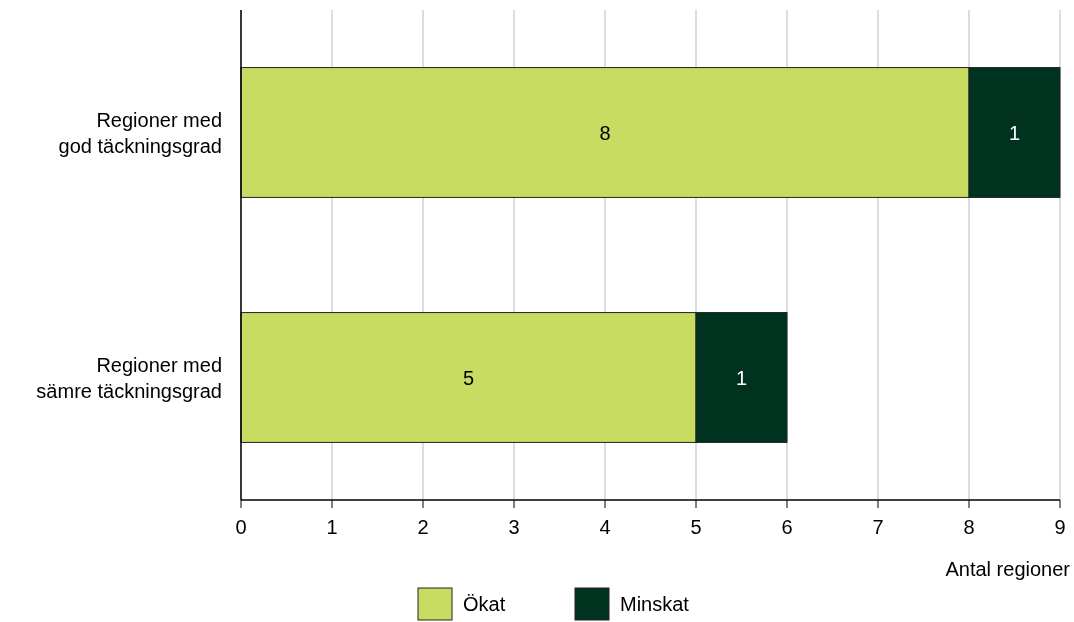  What do you see at coordinates (696, 527) in the screenshot?
I see `x-tick-label: 5` at bounding box center [696, 527].